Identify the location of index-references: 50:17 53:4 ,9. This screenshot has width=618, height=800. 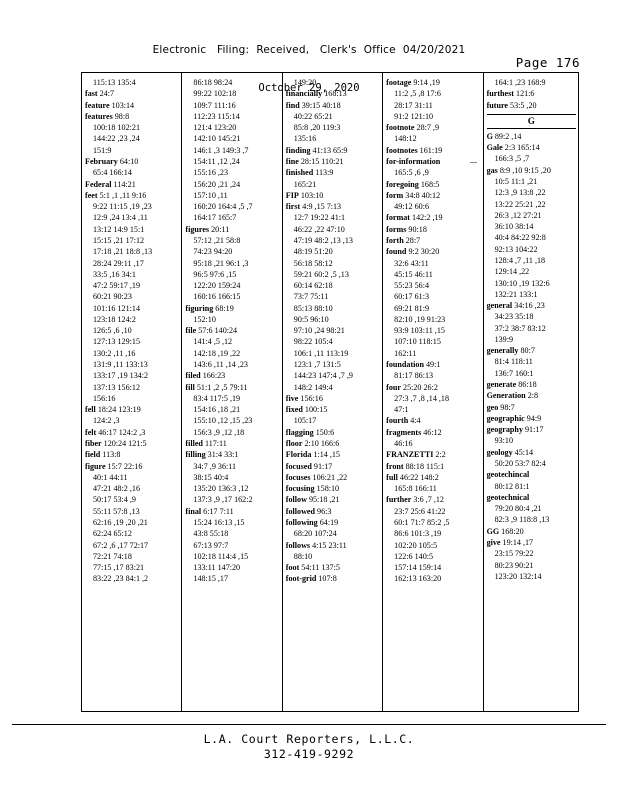
(114, 500).